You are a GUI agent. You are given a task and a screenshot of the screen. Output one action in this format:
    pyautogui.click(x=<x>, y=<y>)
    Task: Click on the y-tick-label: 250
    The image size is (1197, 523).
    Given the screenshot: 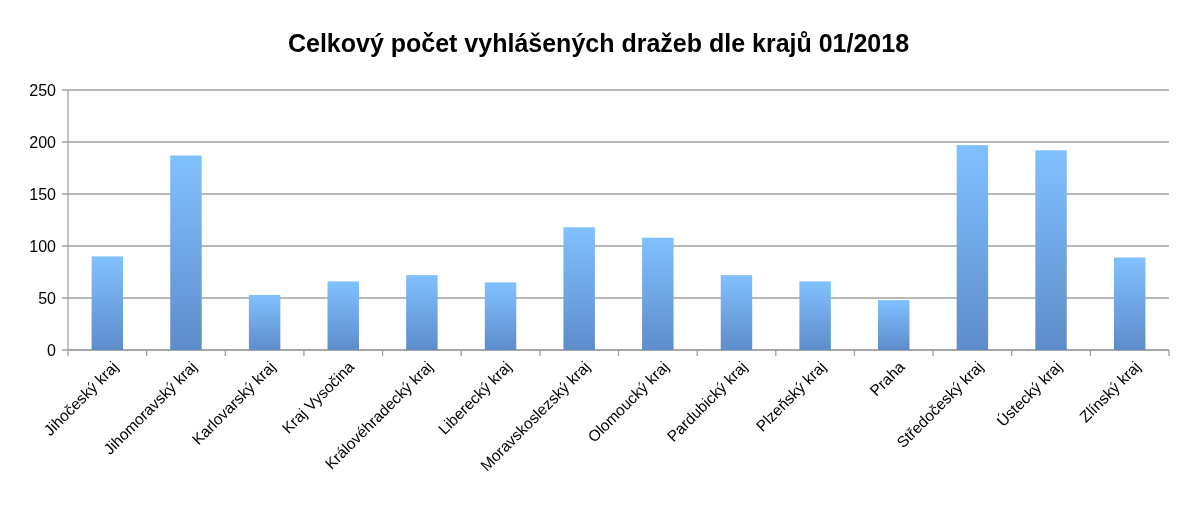 What is the action you would take?
    pyautogui.click(x=43, y=90)
    